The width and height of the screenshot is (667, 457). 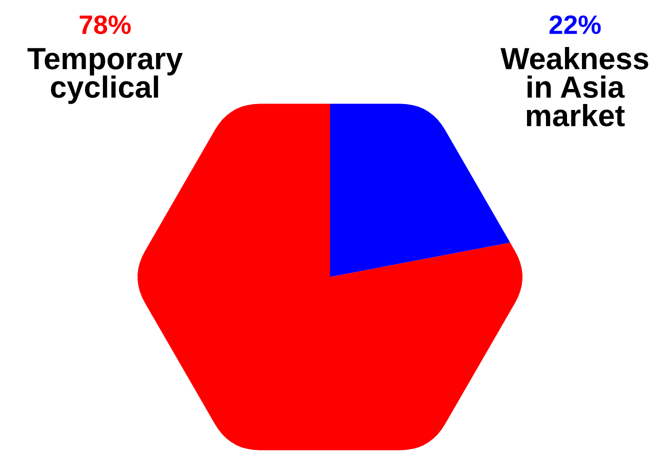 What do you see at coordinates (105, 24) in the screenshot?
I see `data-label: 78%` at bounding box center [105, 24].